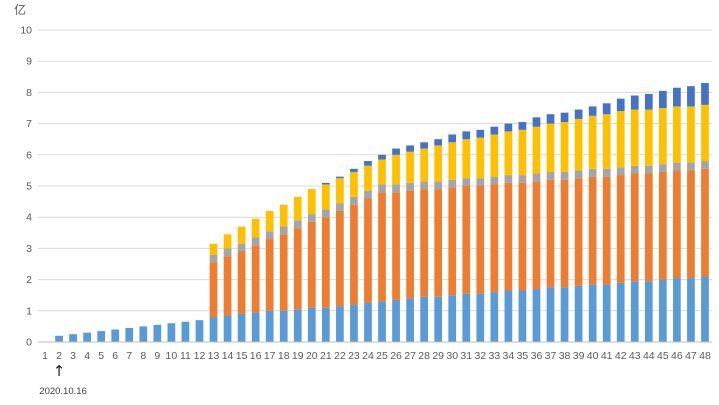 Image resolution: width=719 pixels, height=405 pixels. I want to click on x-tick-label: 33, so click(495, 356).